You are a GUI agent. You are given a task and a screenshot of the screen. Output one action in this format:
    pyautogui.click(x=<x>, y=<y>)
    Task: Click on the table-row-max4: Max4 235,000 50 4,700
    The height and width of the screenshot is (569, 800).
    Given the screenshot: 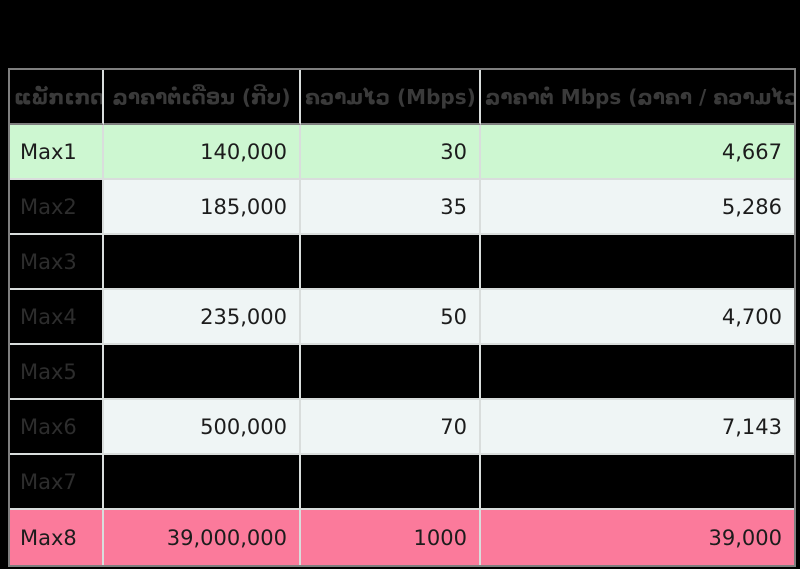 What is the action you would take?
    pyautogui.click(x=402, y=317)
    